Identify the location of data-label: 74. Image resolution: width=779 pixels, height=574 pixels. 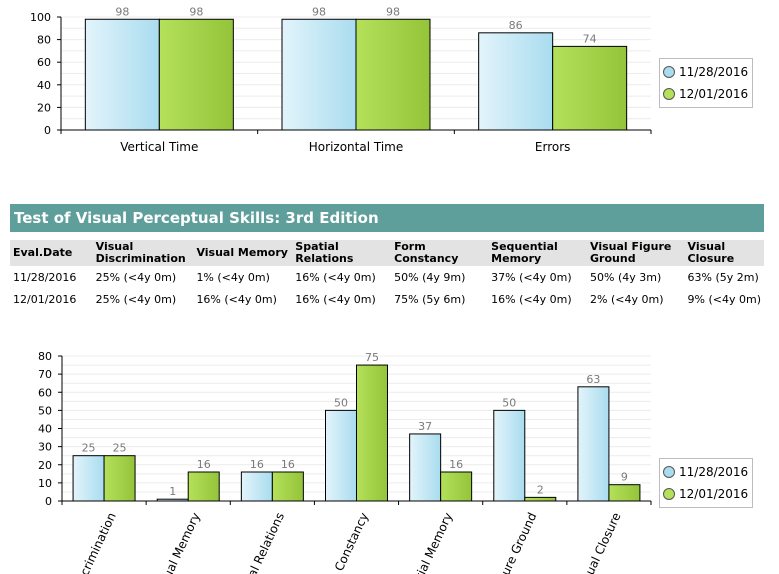
(590, 38).